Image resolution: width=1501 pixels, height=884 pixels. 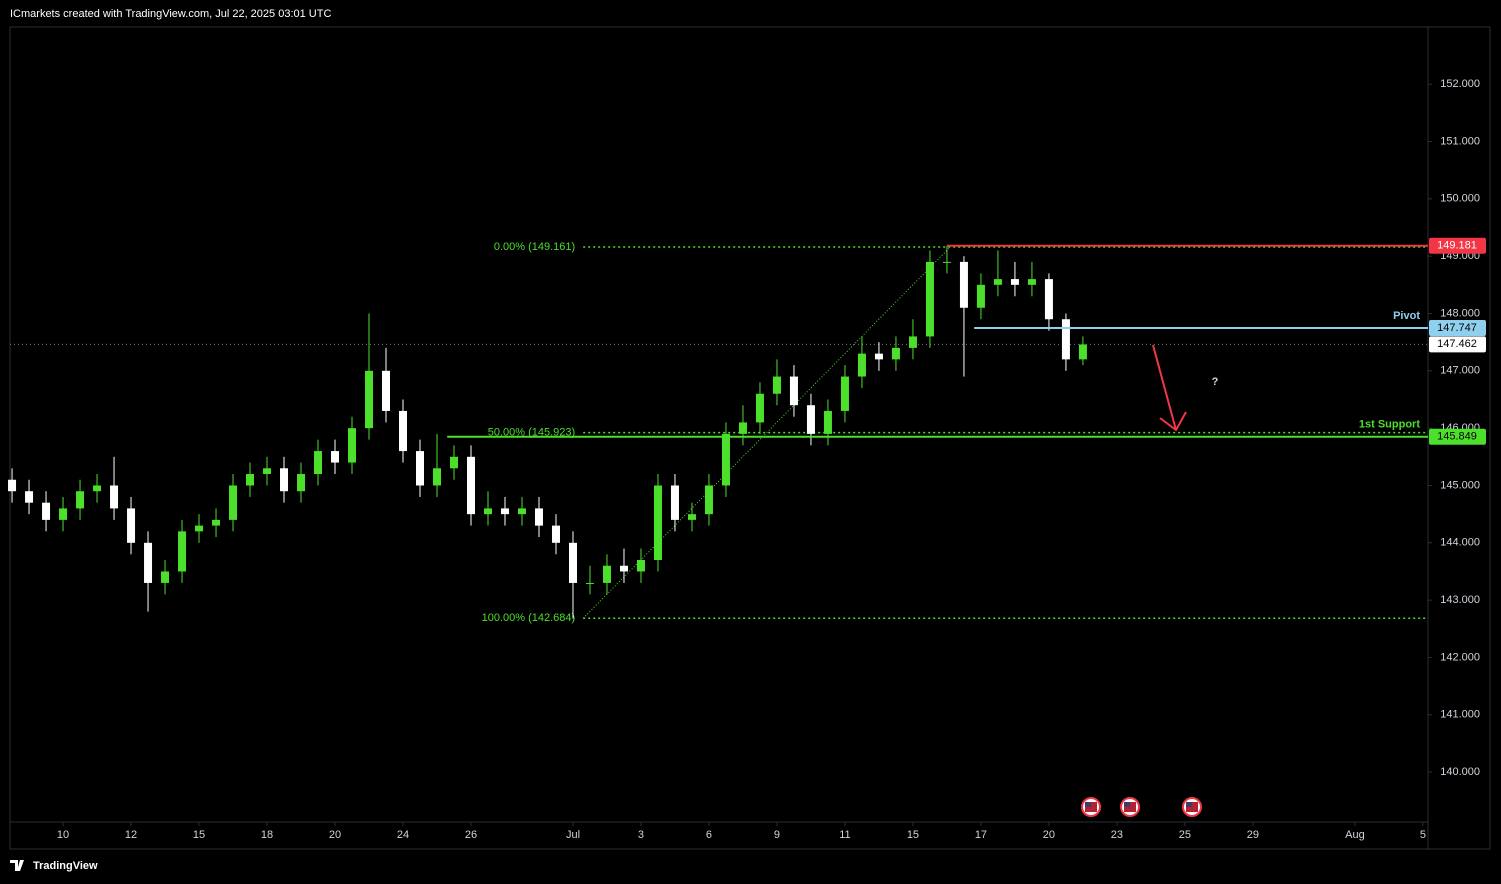 I want to click on y-tick-label: 148.000, so click(x=1460, y=313).